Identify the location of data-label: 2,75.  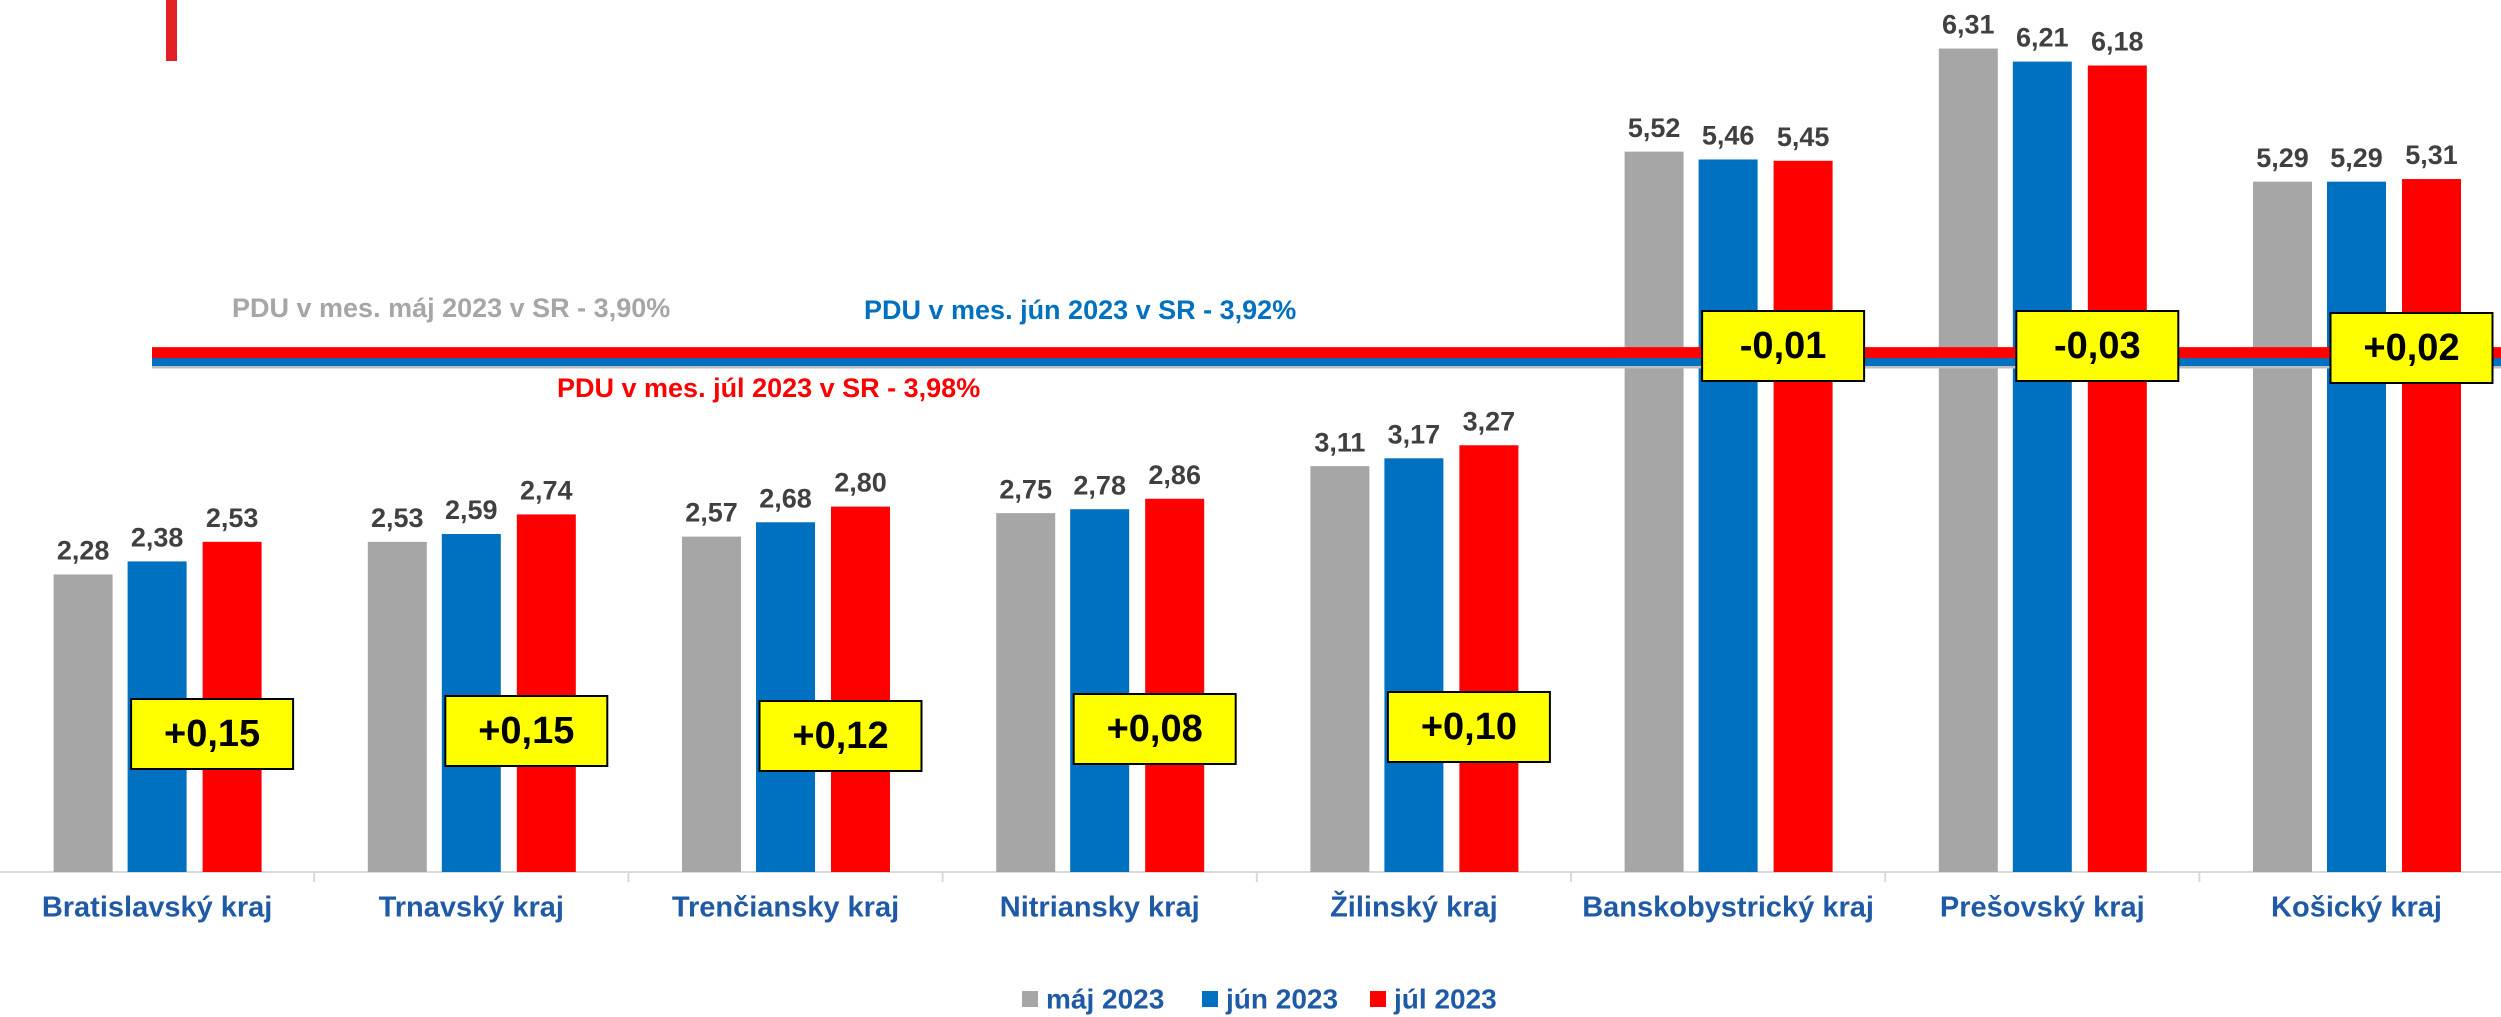
(1025, 489).